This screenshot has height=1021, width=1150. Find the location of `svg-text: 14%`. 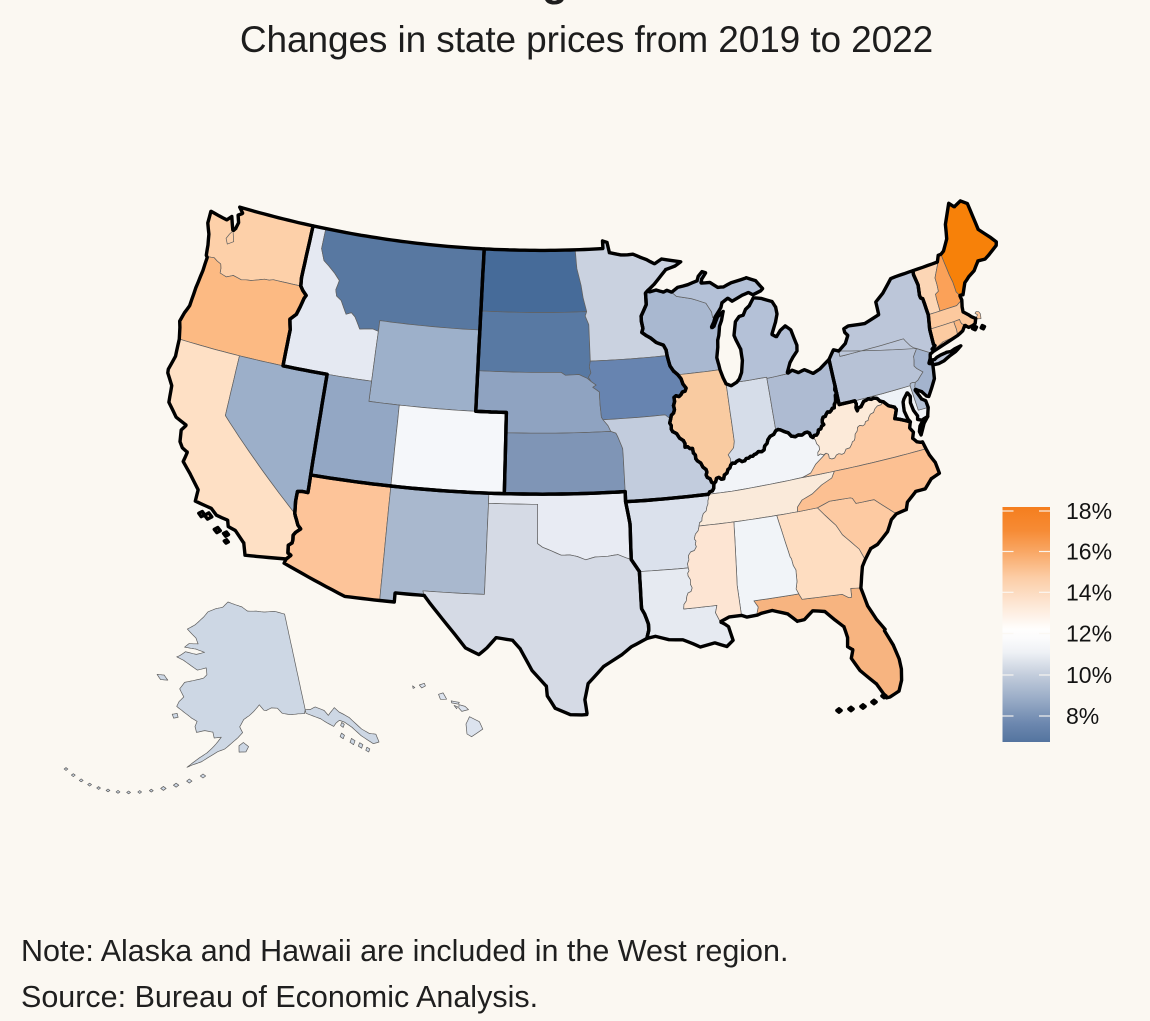

svg-text: 14% is located at coordinates (1089, 592).